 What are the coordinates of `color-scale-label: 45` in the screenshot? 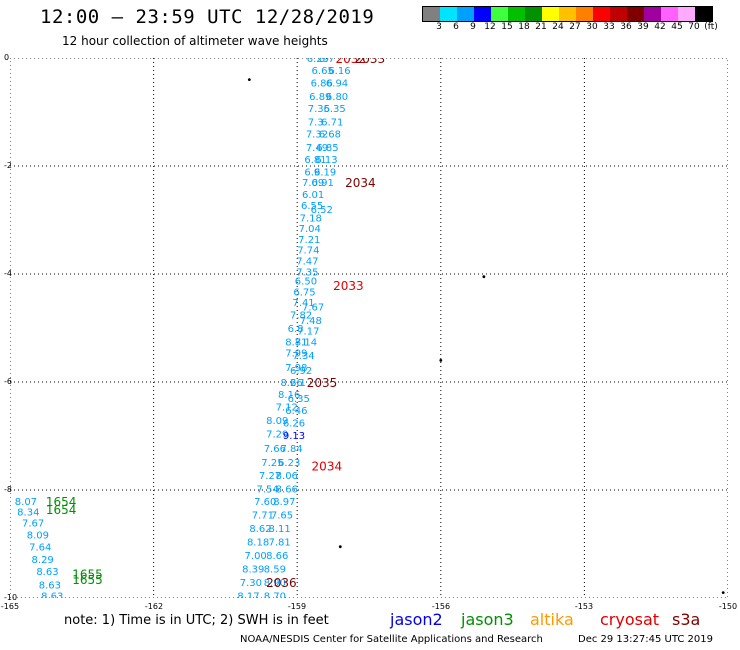 It's located at (677, 27).